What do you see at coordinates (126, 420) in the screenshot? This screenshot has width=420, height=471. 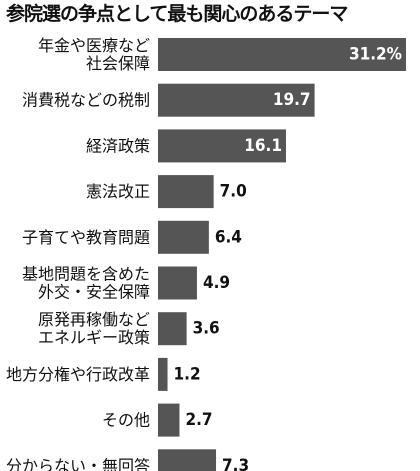 I see `category-label-8-0: その他` at bounding box center [126, 420].